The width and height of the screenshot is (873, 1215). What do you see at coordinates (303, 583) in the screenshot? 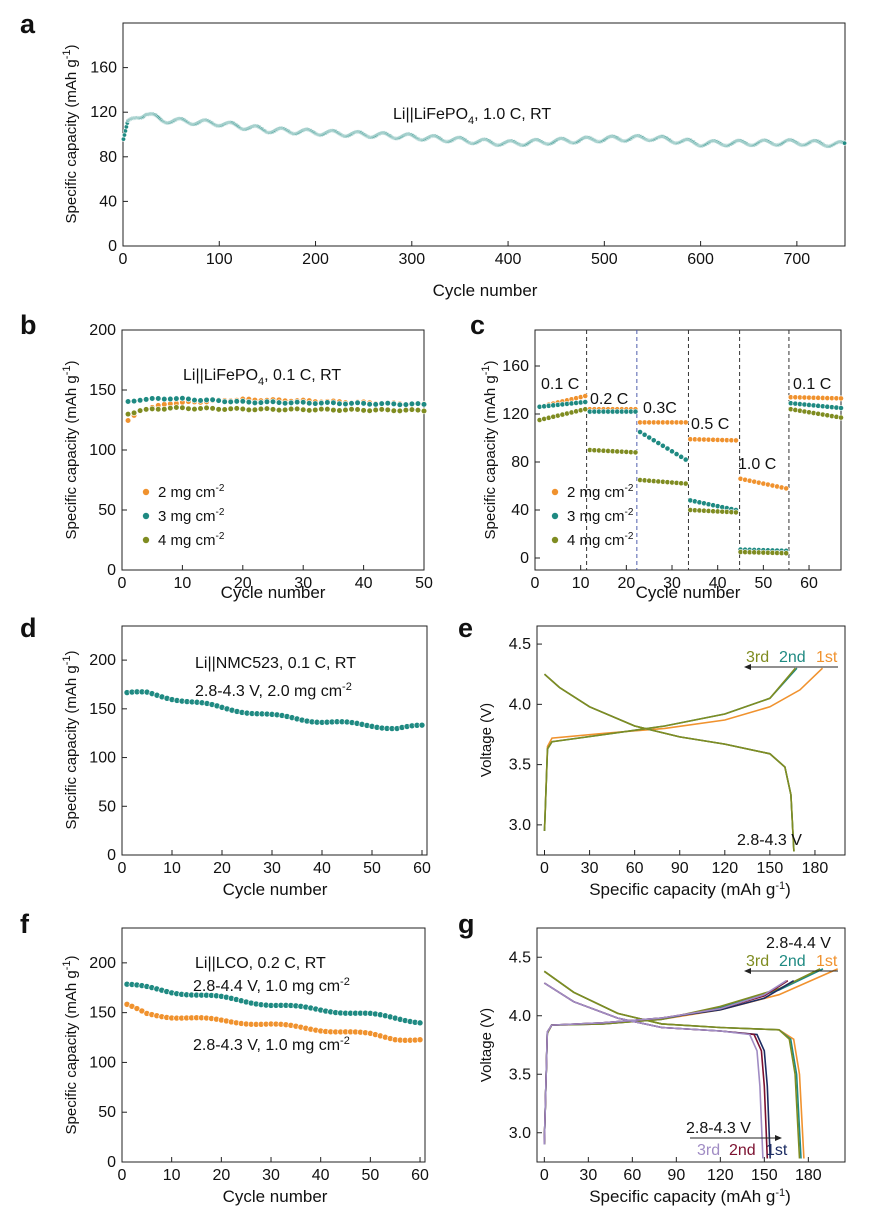
I see `x-tick-label: 30` at bounding box center [303, 583].